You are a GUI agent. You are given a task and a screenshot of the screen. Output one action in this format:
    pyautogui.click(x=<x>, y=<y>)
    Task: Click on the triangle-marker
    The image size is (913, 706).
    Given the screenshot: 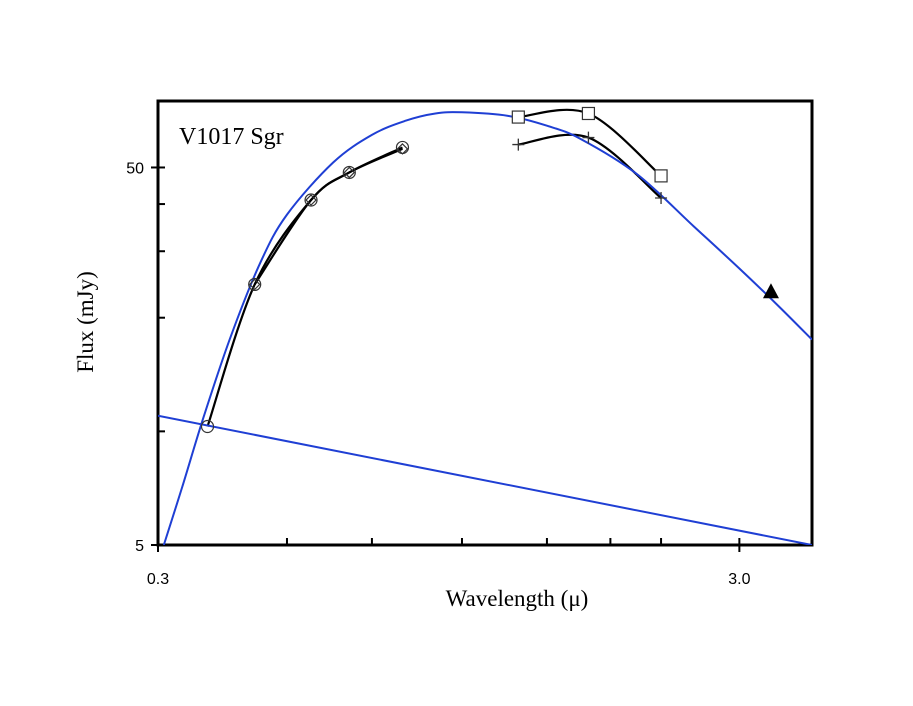 What is the action you would take?
    pyautogui.click(x=770, y=291)
    